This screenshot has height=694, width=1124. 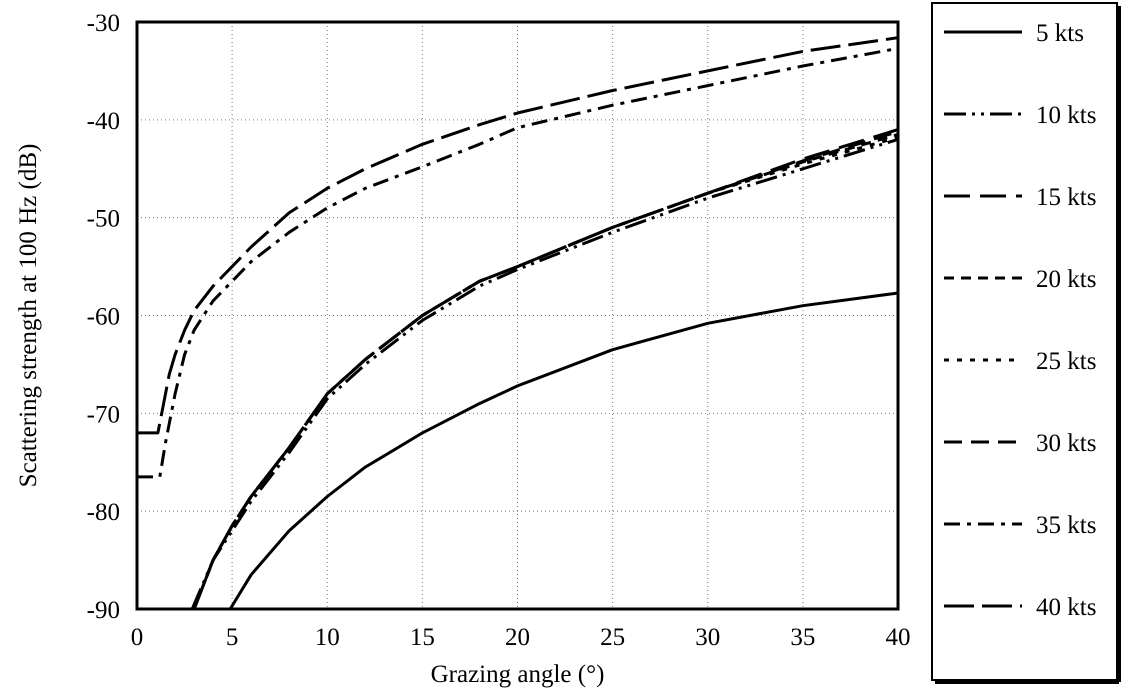 What do you see at coordinates (28, 316) in the screenshot?
I see `y-axis-label: Scattering strength at 100 Hz (dB)` at bounding box center [28, 316].